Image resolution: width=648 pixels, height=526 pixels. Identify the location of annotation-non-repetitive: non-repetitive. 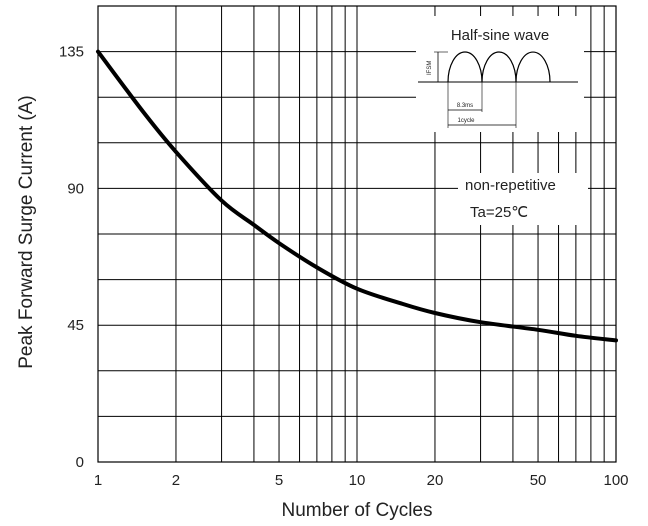
(510, 185).